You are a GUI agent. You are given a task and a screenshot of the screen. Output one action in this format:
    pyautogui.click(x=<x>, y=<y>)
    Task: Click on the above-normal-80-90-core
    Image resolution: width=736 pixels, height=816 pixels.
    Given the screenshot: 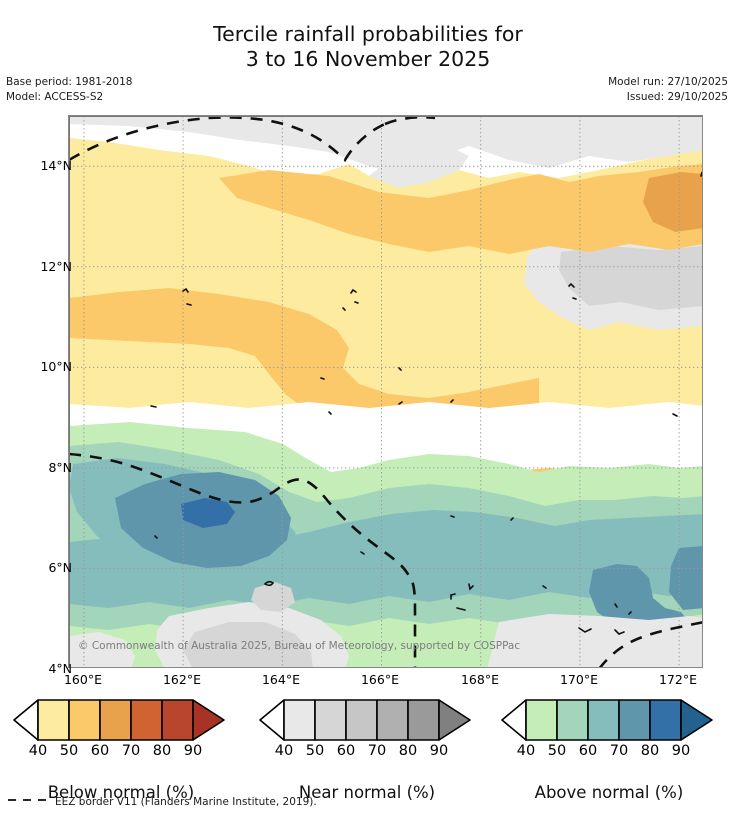 What is the action you would take?
    pyautogui.click(x=208, y=513)
    